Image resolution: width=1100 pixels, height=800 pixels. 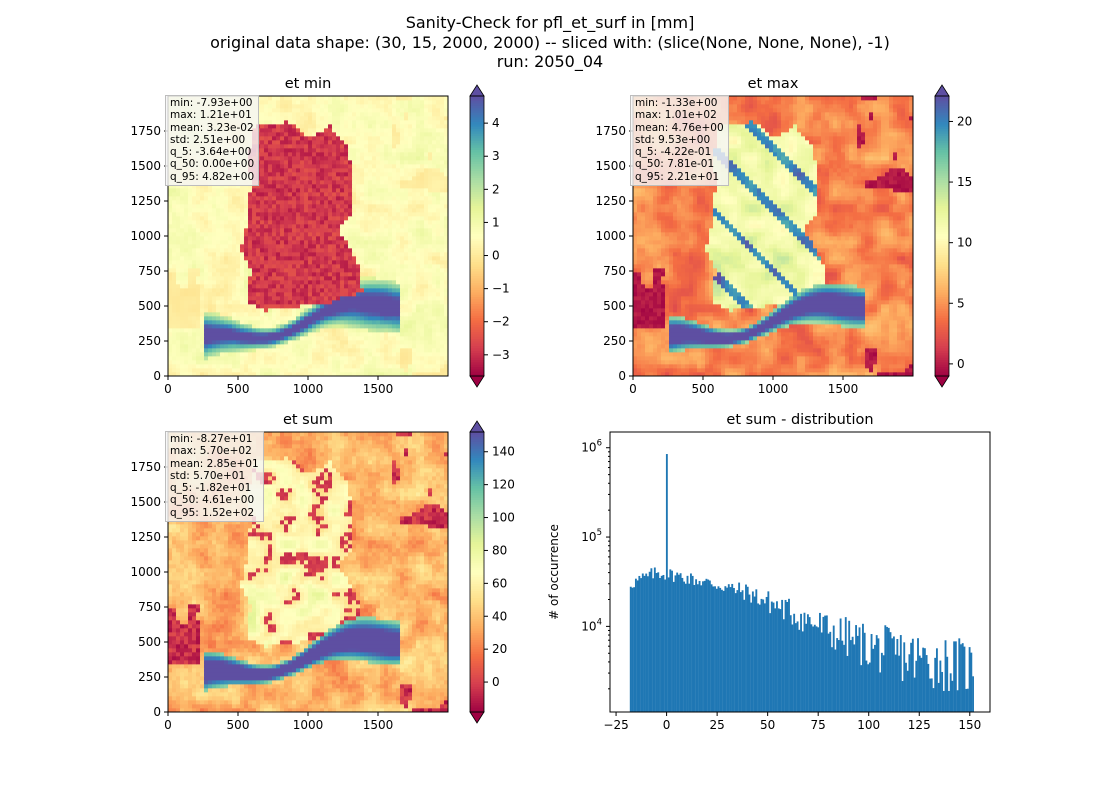 What do you see at coordinates (773, 84) in the screenshot?
I see `panel-title: et max` at bounding box center [773, 84].